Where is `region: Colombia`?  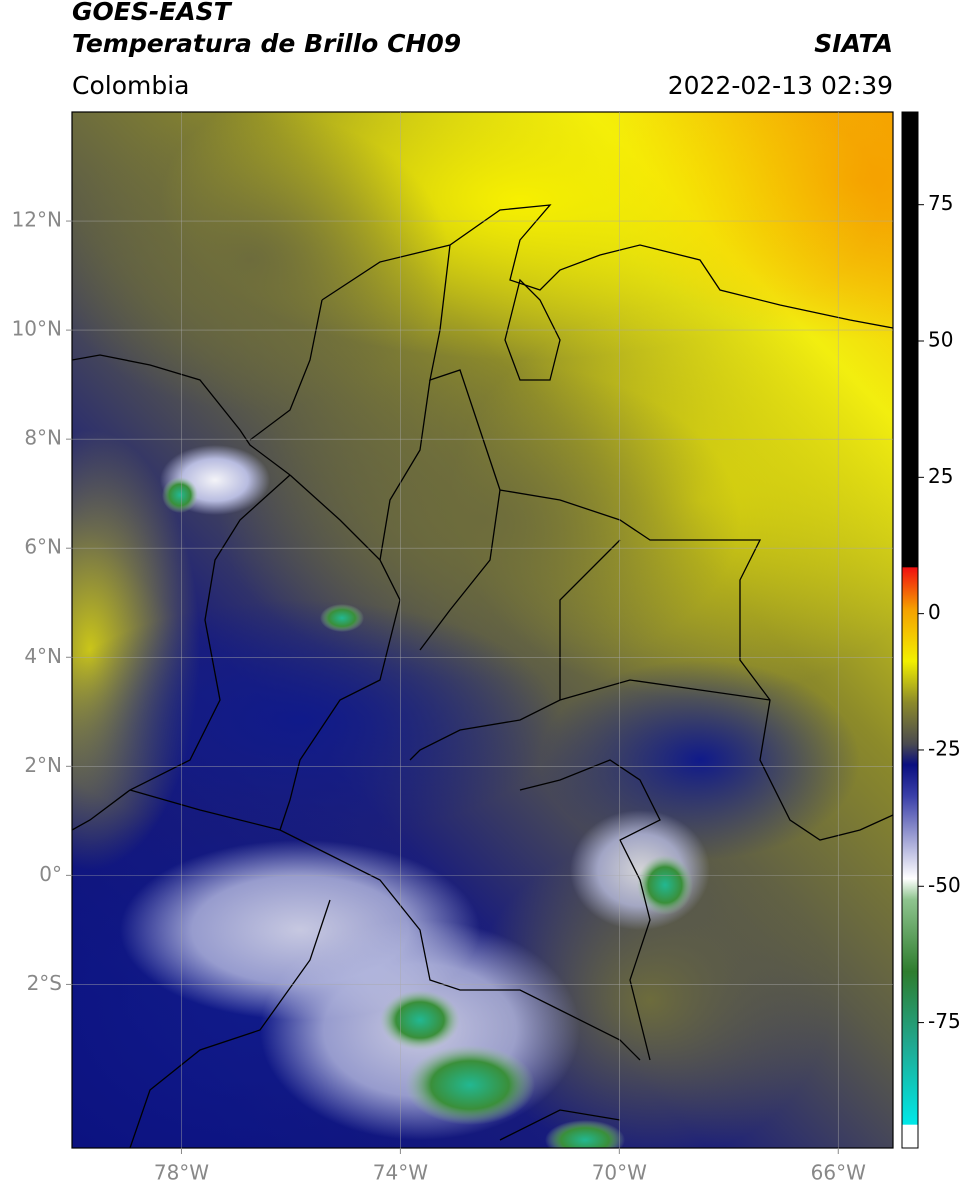
region: Colombia is located at coordinates (130, 85).